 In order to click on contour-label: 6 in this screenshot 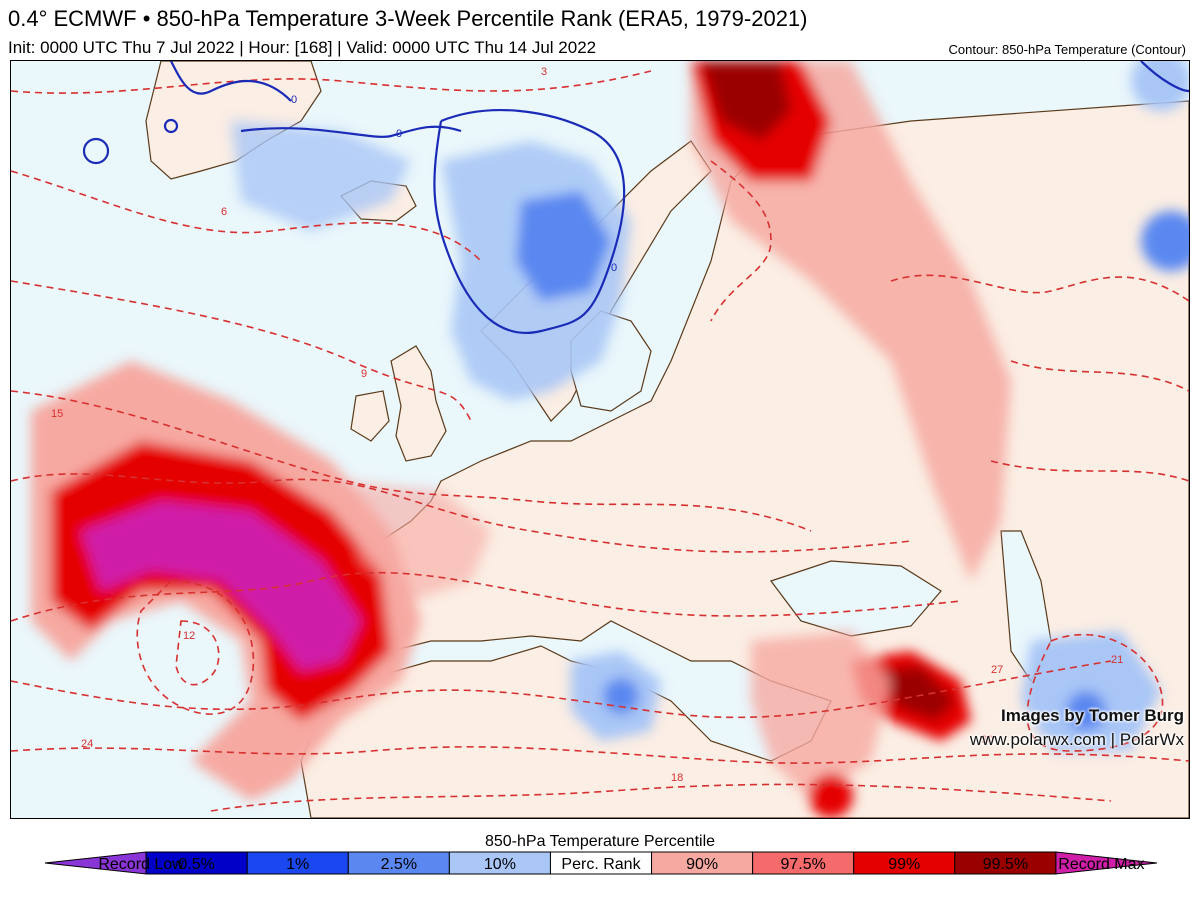, I will do `click(224, 212)`.